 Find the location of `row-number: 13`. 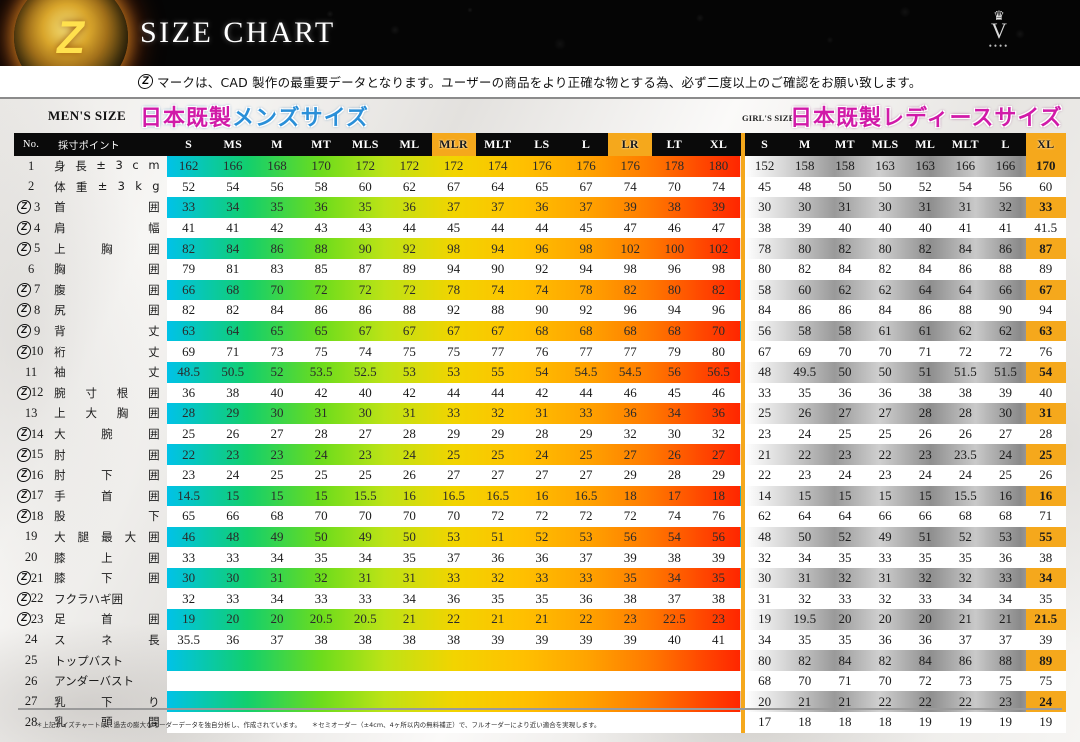

row-number: 13 is located at coordinates (31, 413).